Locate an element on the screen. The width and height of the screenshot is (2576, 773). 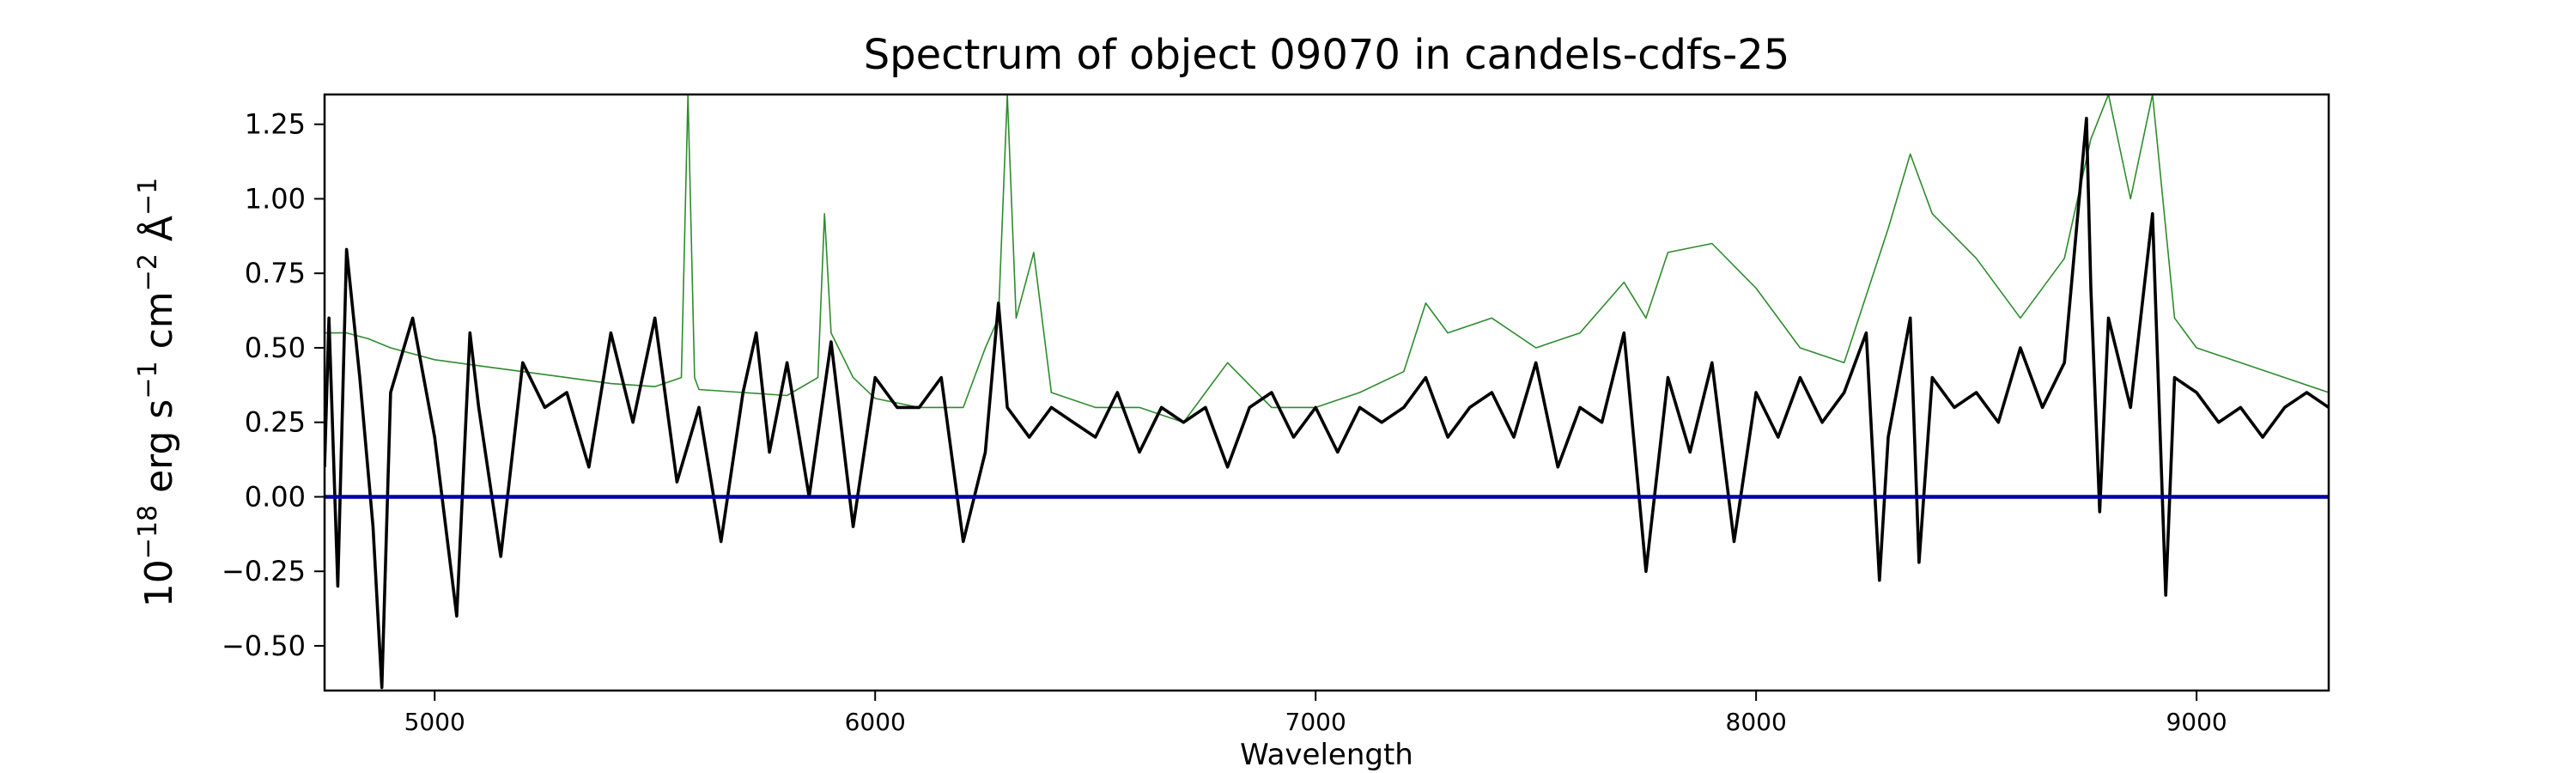
y-tick-label: 0.00 is located at coordinates (275, 496).